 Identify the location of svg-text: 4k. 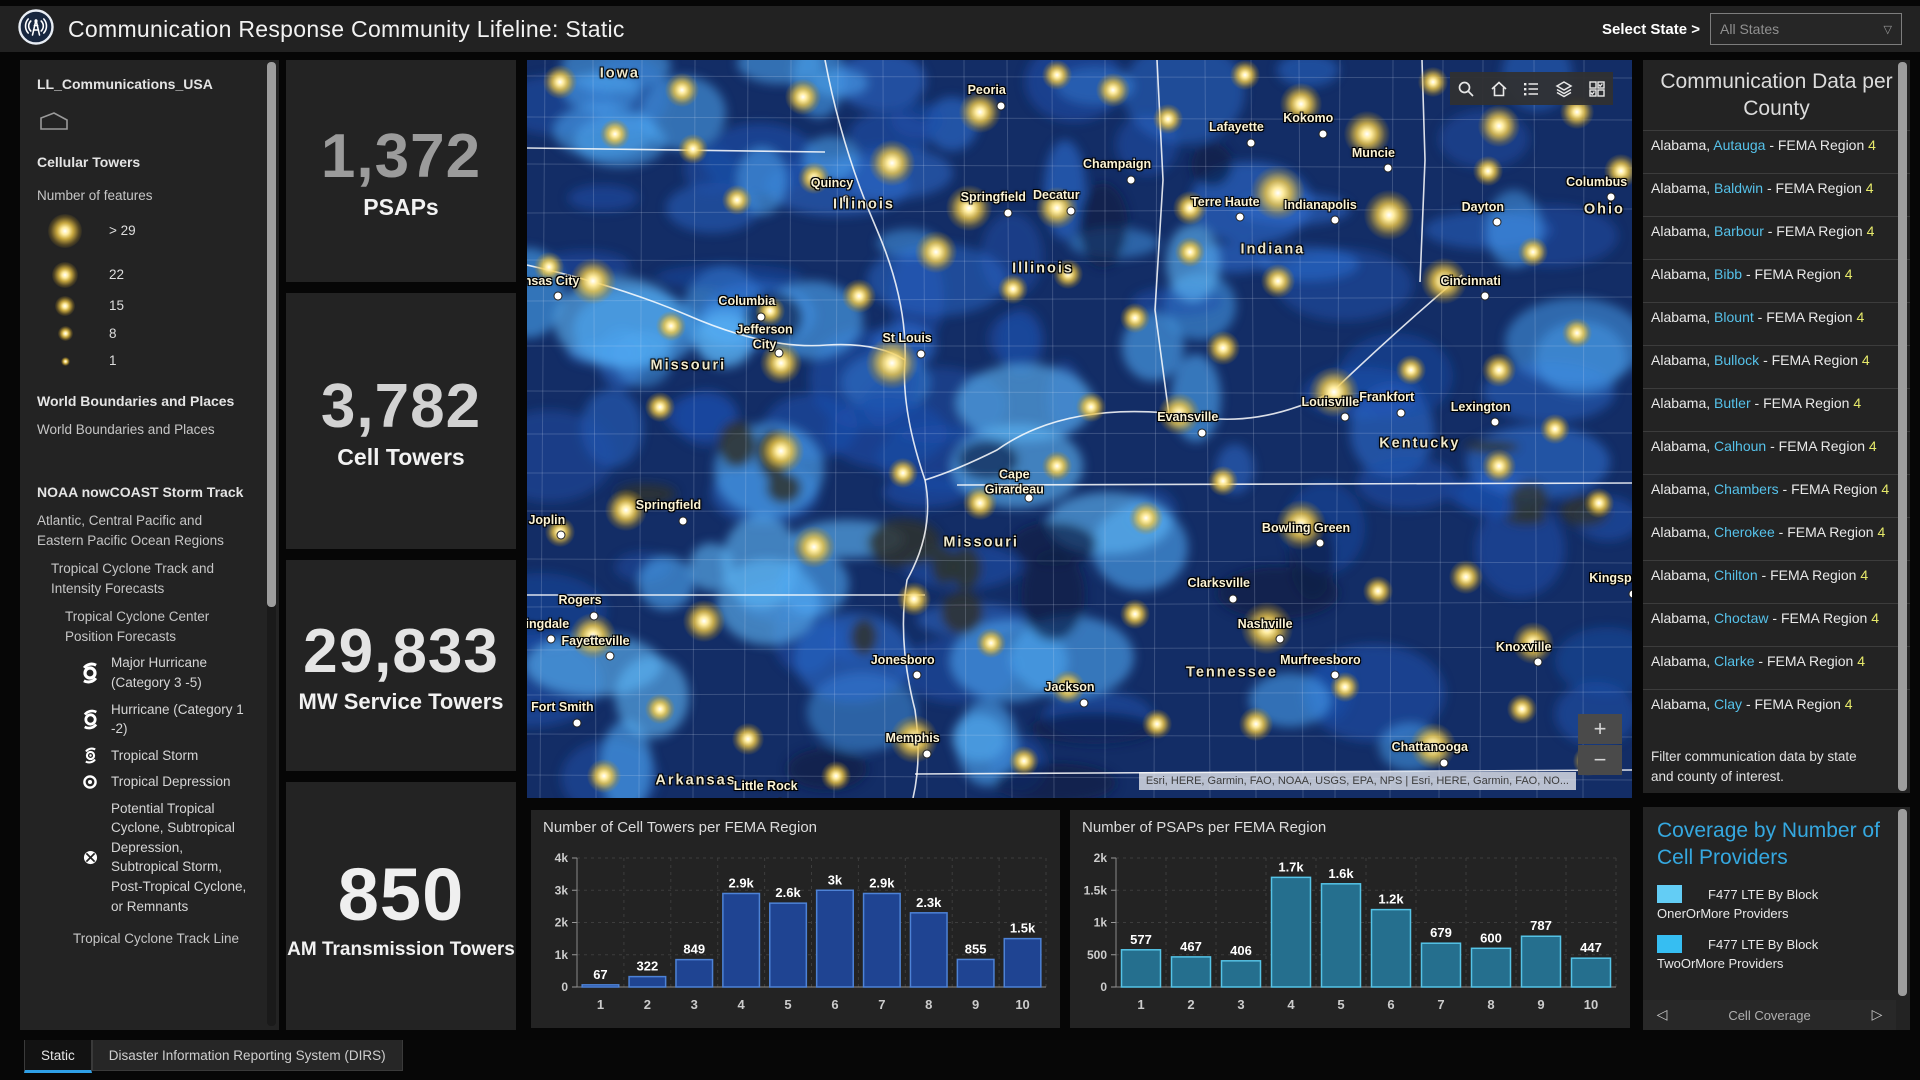
(562, 858).